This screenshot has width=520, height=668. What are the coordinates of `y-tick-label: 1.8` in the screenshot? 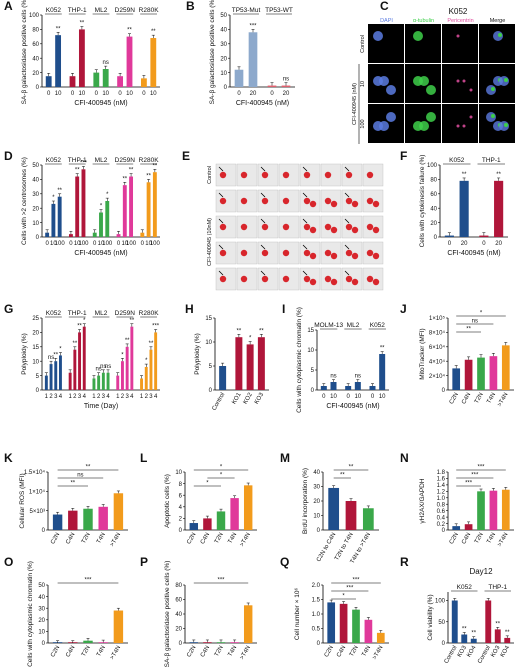 It's located at (441, 473).